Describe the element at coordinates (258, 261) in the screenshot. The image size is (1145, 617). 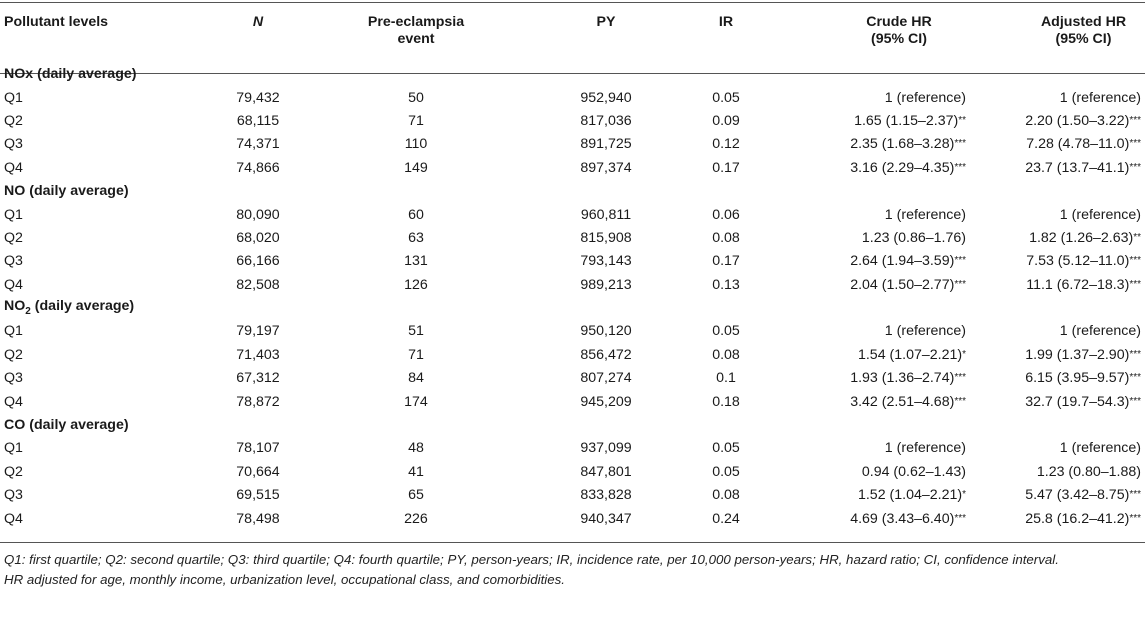
I see `n-cell: 66,166` at that location.